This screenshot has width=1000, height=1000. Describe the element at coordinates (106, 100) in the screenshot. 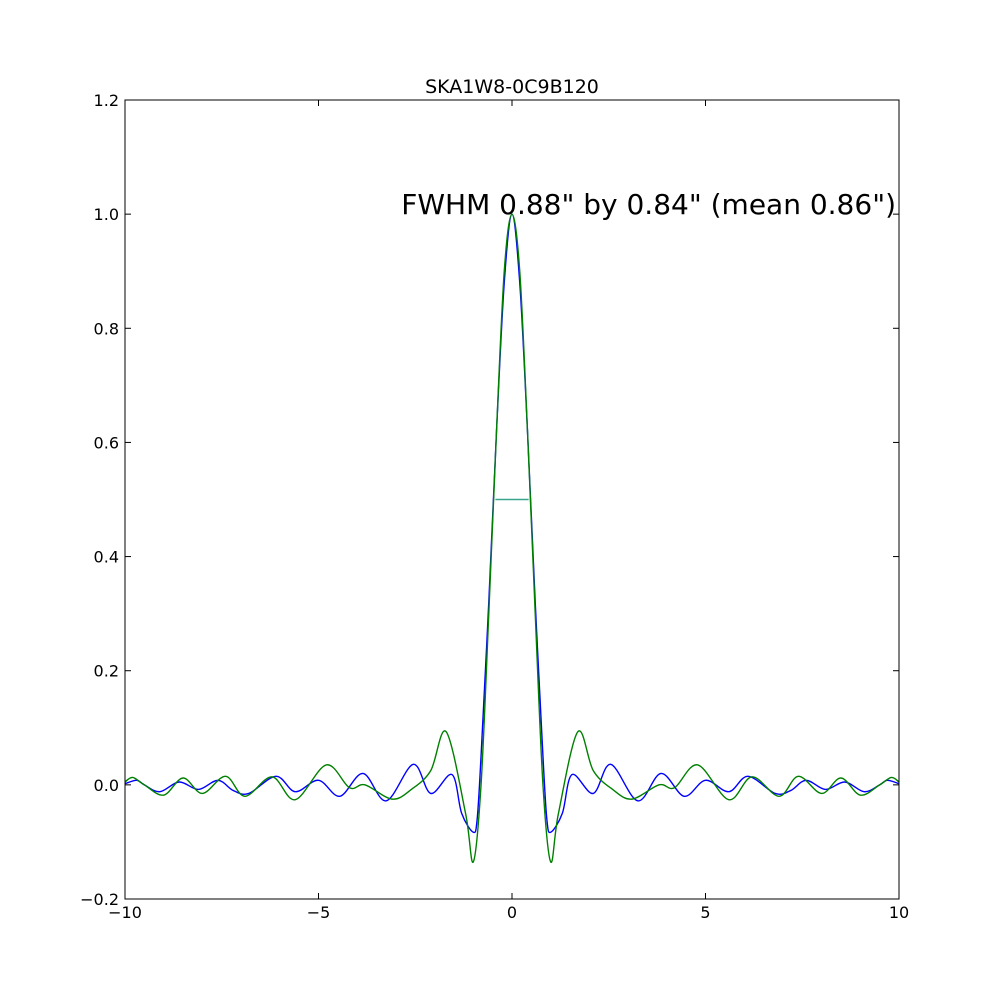

I see `y-tick-label: 1.2` at that location.